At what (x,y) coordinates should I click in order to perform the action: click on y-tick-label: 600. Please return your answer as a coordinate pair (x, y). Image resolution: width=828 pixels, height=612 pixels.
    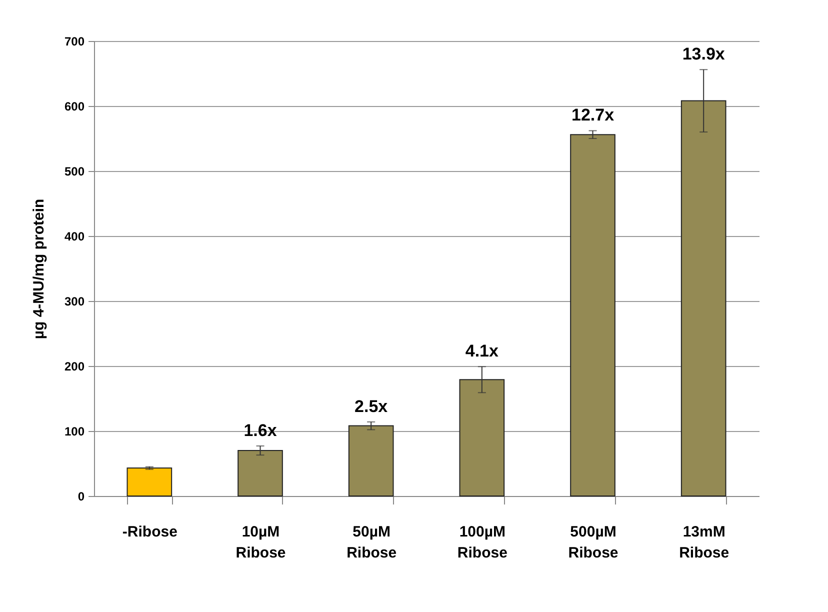
    Looking at the image, I should click on (74, 107).